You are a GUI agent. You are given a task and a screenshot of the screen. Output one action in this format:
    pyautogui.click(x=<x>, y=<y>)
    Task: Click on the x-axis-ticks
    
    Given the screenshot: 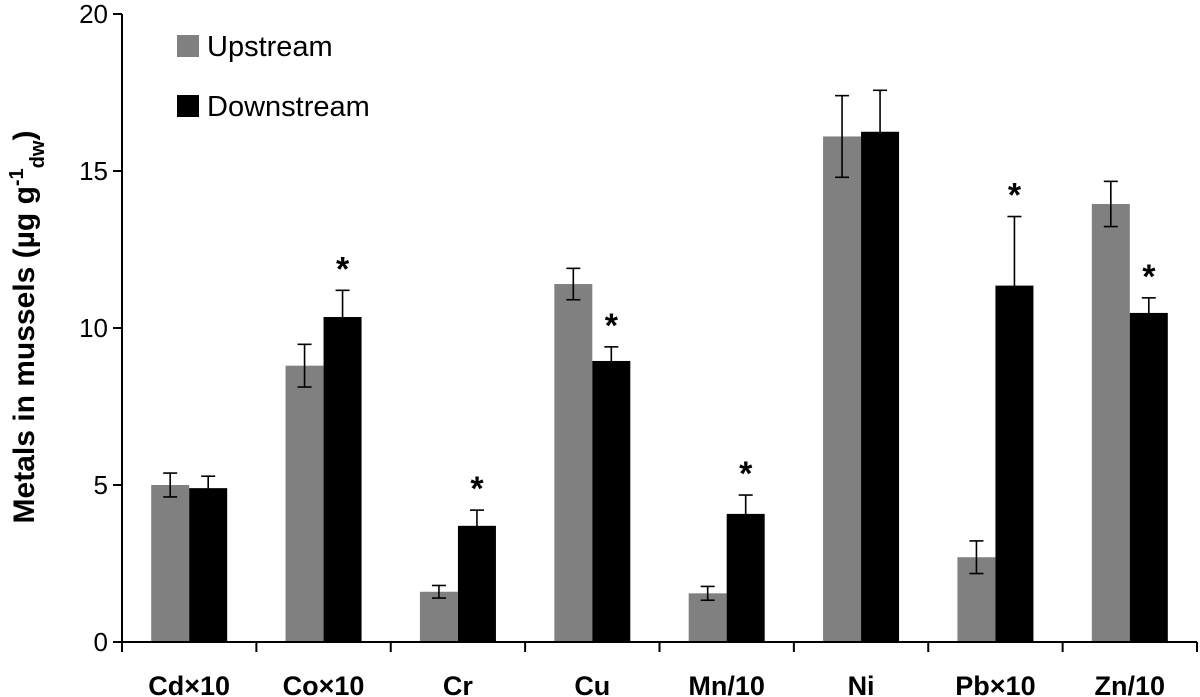 What is the action you would take?
    pyautogui.click(x=659, y=647)
    